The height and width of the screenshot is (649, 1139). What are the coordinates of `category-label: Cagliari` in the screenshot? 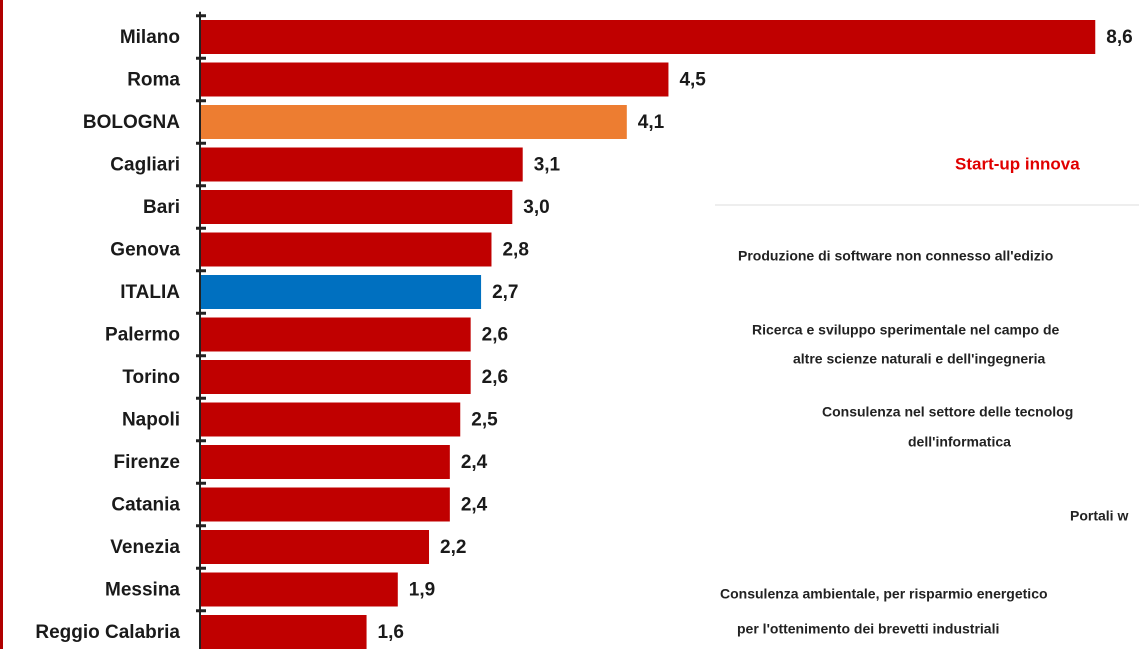 It's located at (145, 165).